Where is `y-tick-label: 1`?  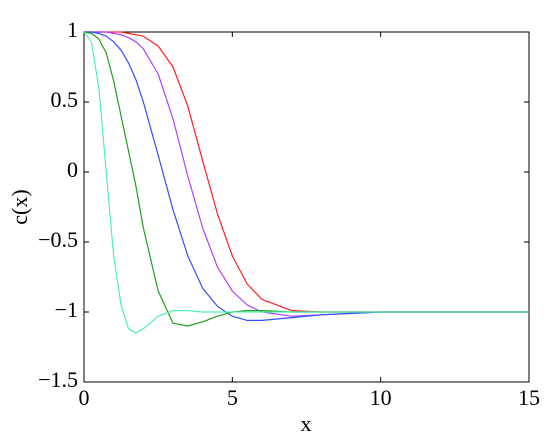
y-tick-label: 1 is located at coordinates (72, 29).